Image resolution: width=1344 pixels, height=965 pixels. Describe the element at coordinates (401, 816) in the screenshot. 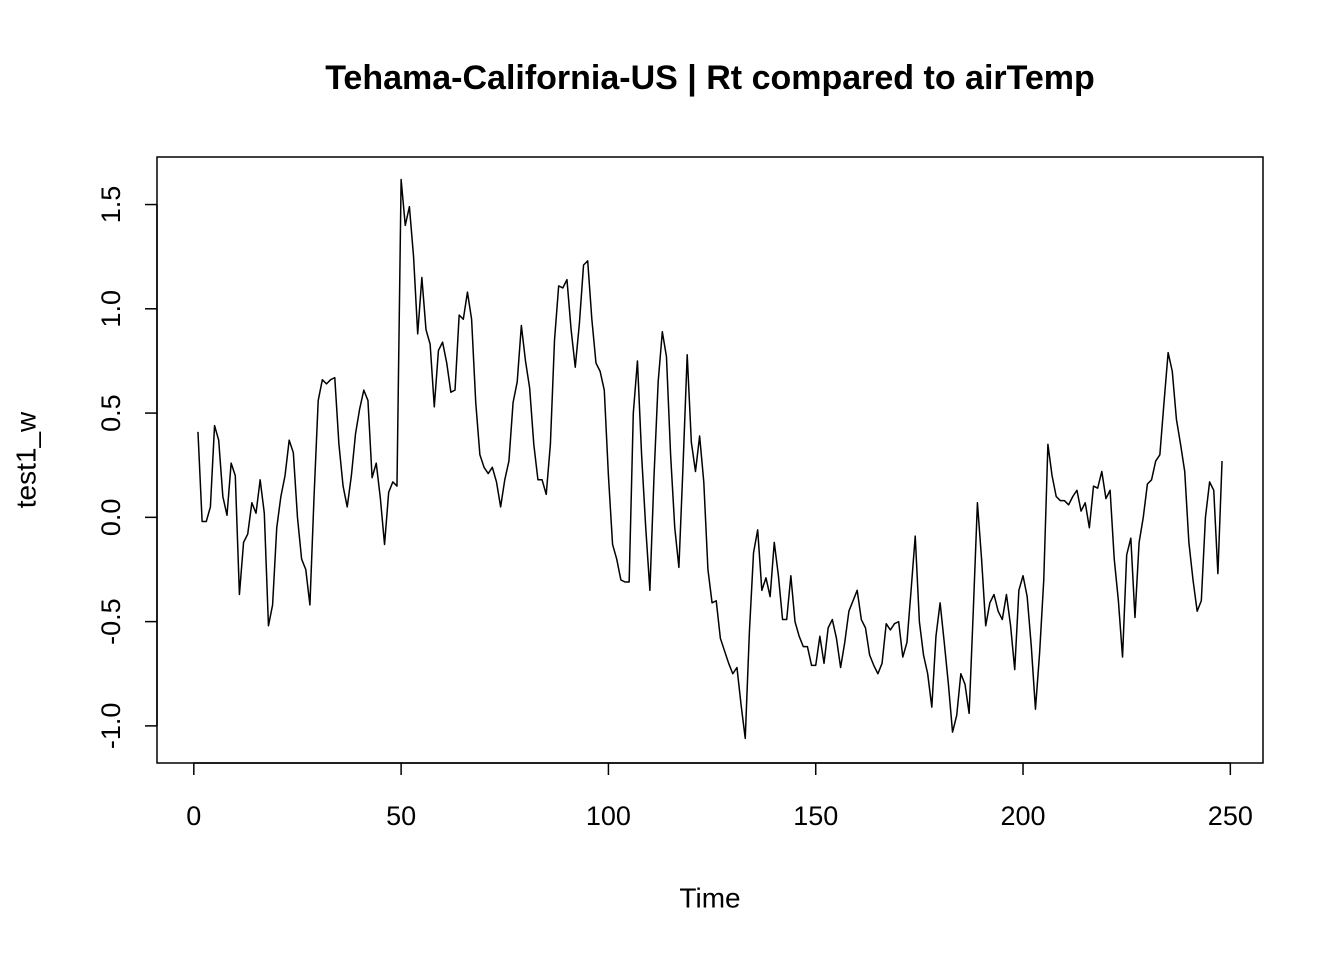

I see `x-tick-label: 50` at that location.